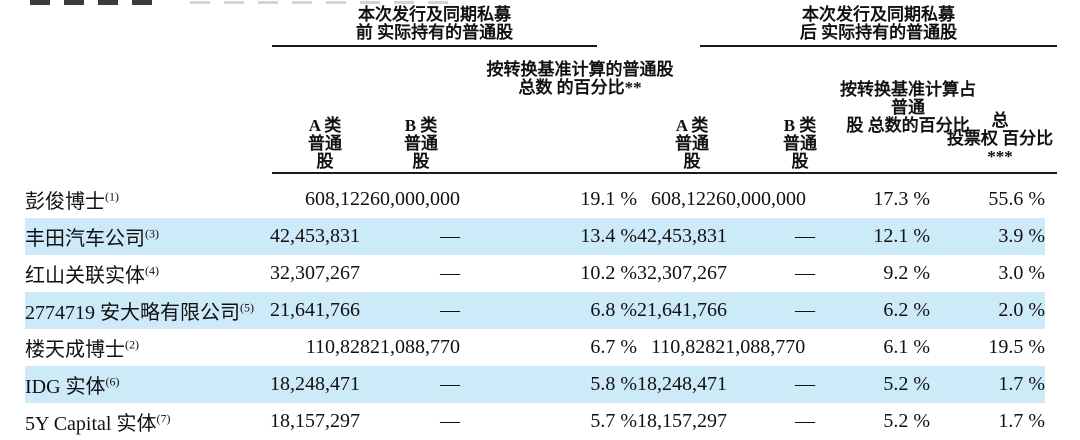  What do you see at coordinates (82, 349) in the screenshot?
I see `shareholder-name: 楼天成博士(2)` at bounding box center [82, 349].